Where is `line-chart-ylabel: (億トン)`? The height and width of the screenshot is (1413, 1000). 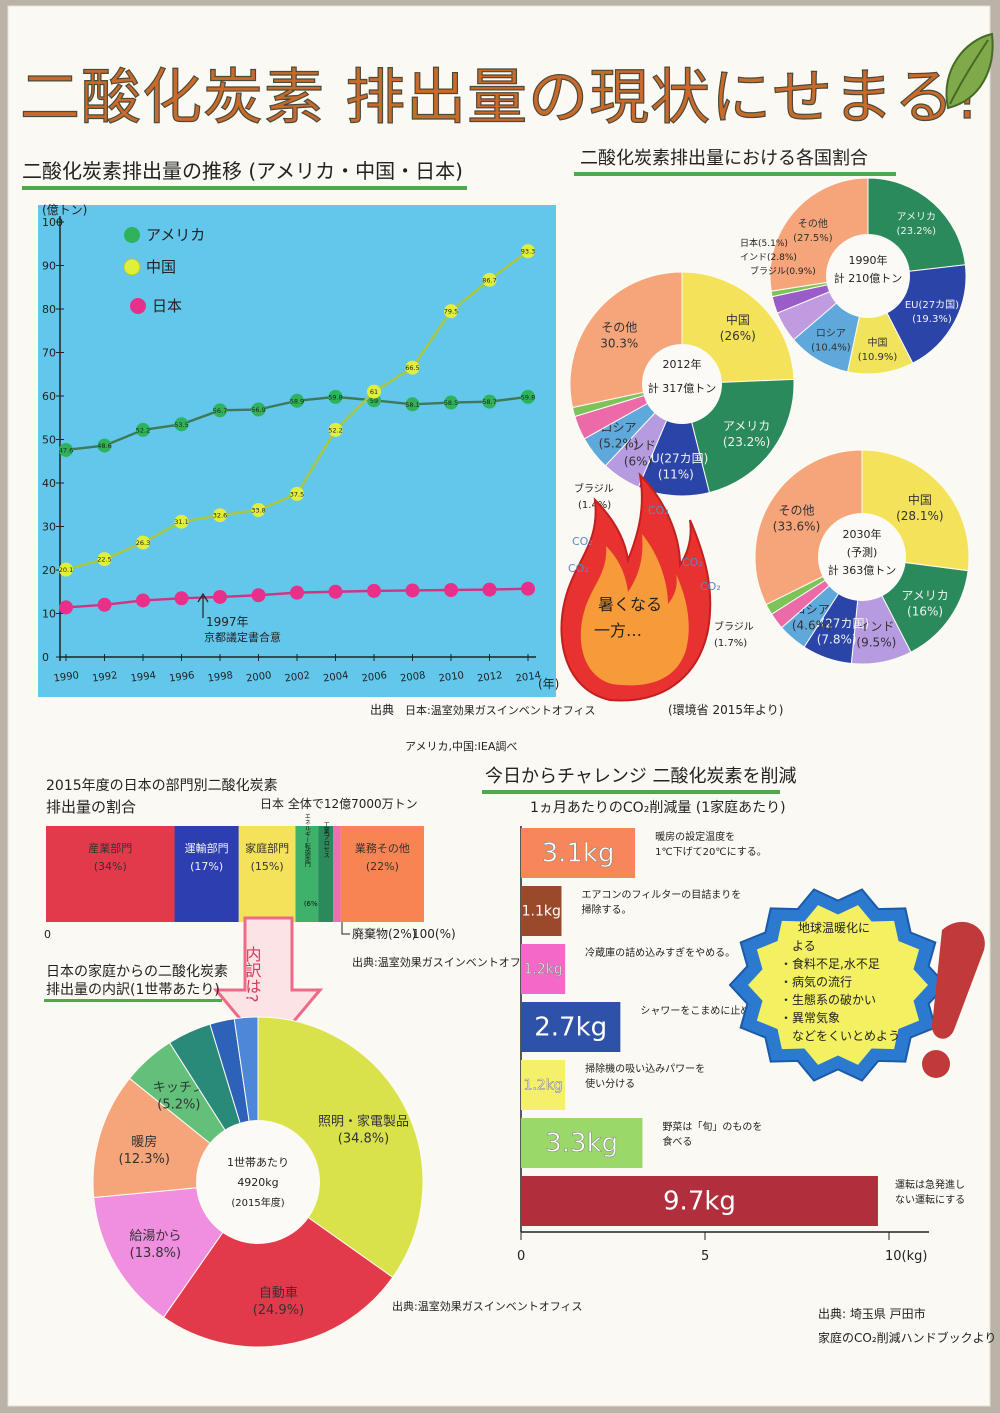
line-chart-ylabel: (億トン) is located at coordinates (64, 210).